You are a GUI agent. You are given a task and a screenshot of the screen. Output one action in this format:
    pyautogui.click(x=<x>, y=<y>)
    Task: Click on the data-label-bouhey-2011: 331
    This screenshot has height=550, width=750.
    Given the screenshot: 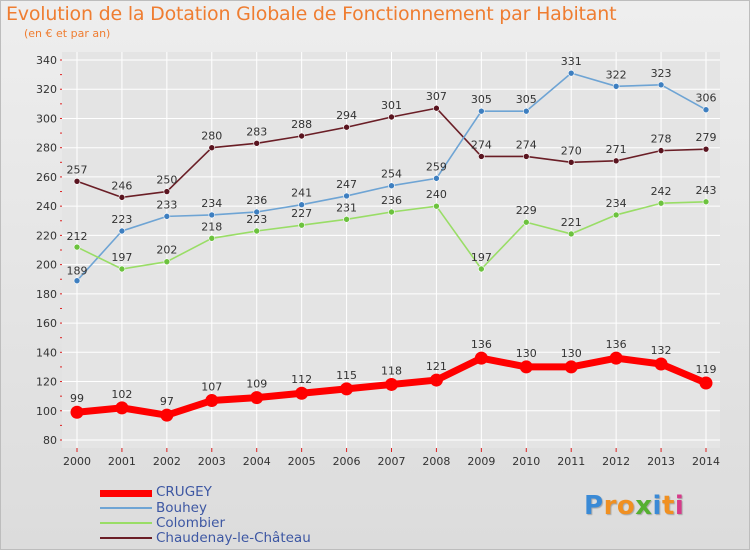 What is the action you would take?
    pyautogui.click(x=571, y=61)
    